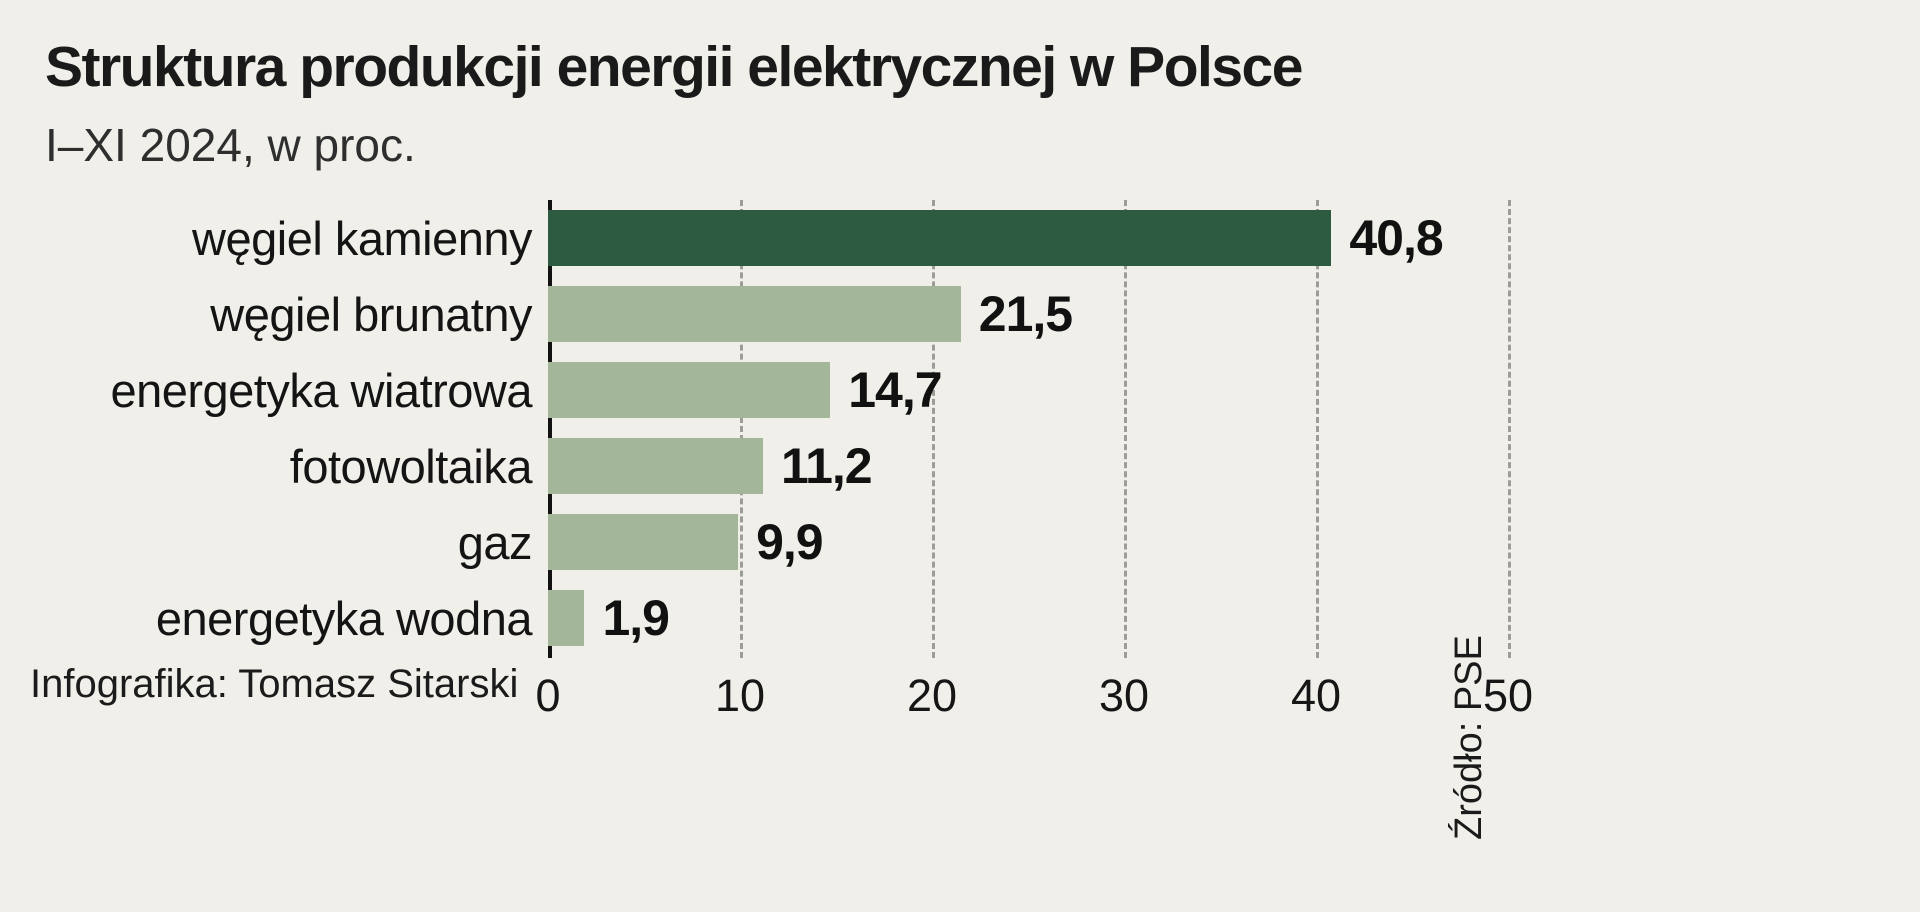 This screenshot has width=1920, height=912. What do you see at coordinates (1028, 390) in the screenshot?
I see `bar-track: 14,7` at bounding box center [1028, 390].